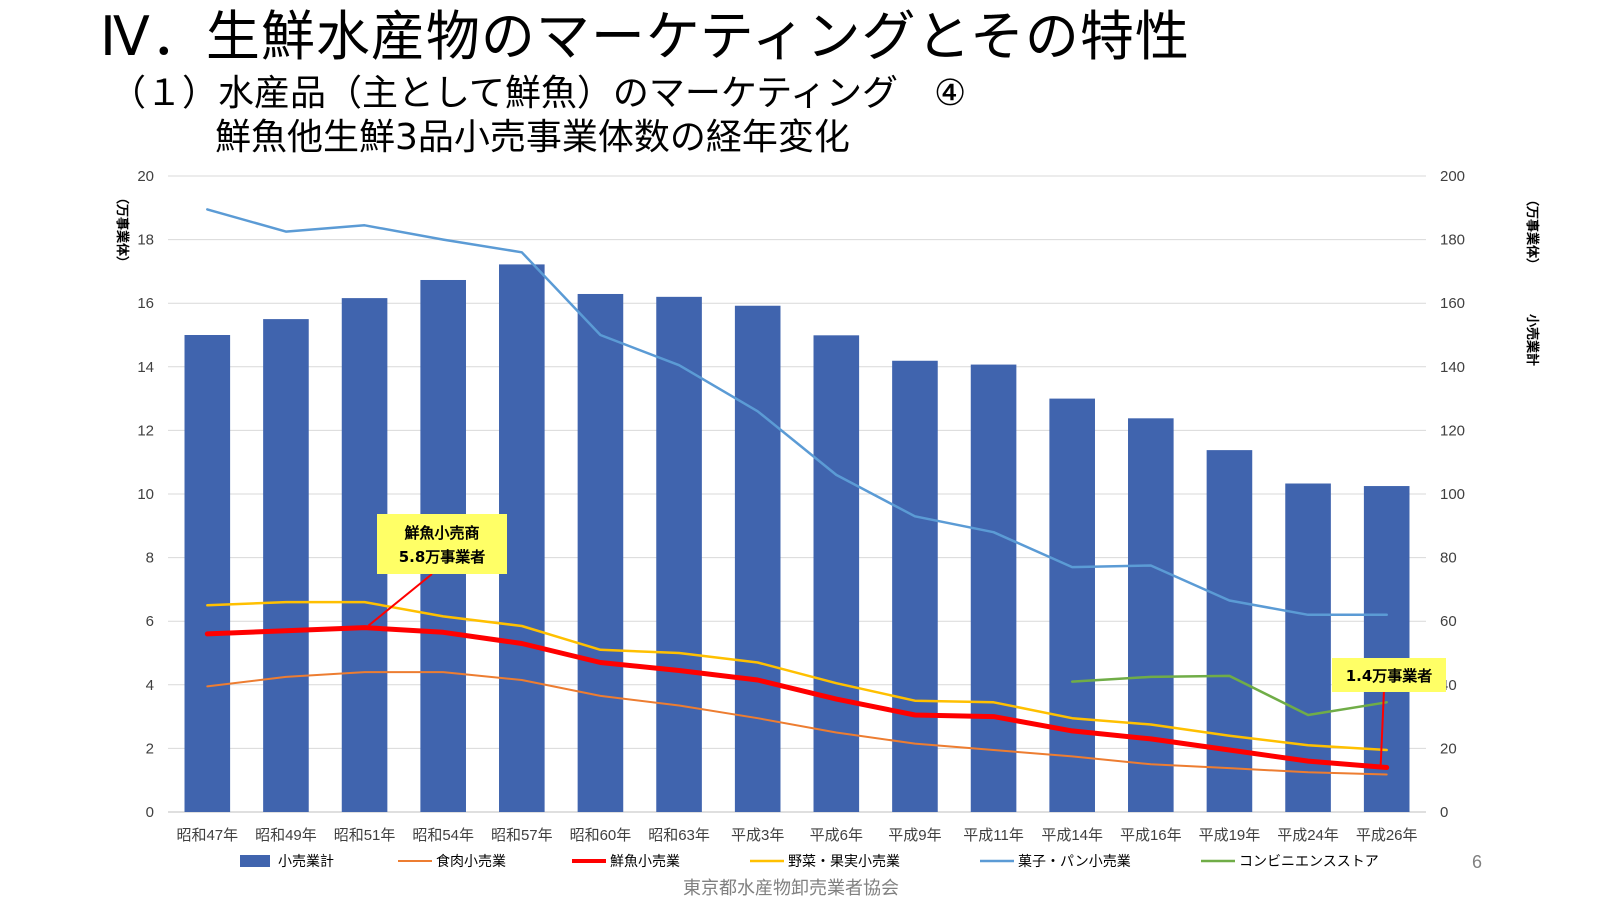 This screenshot has width=1600, height=900. Describe the element at coordinates (150, 621) in the screenshot. I see `left-tick-label: 6` at that location.